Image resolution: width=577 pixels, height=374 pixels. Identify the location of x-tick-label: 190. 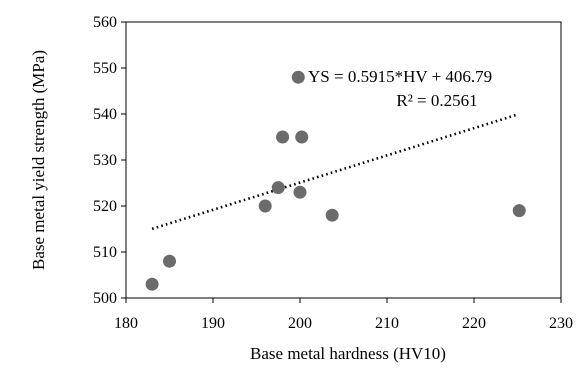
(213, 323).